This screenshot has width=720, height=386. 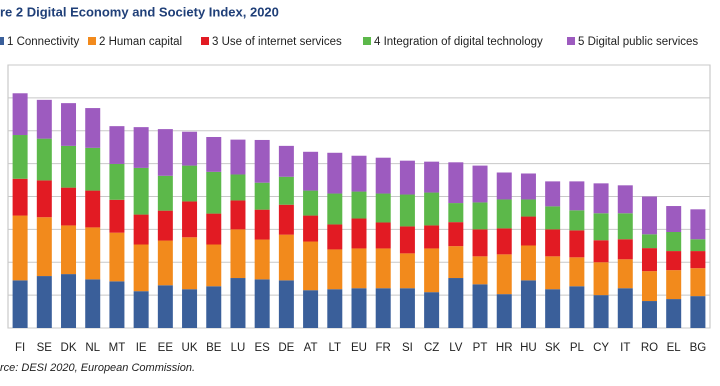 I want to click on legend-label: 4 Integration of digital technology, so click(x=458, y=42).